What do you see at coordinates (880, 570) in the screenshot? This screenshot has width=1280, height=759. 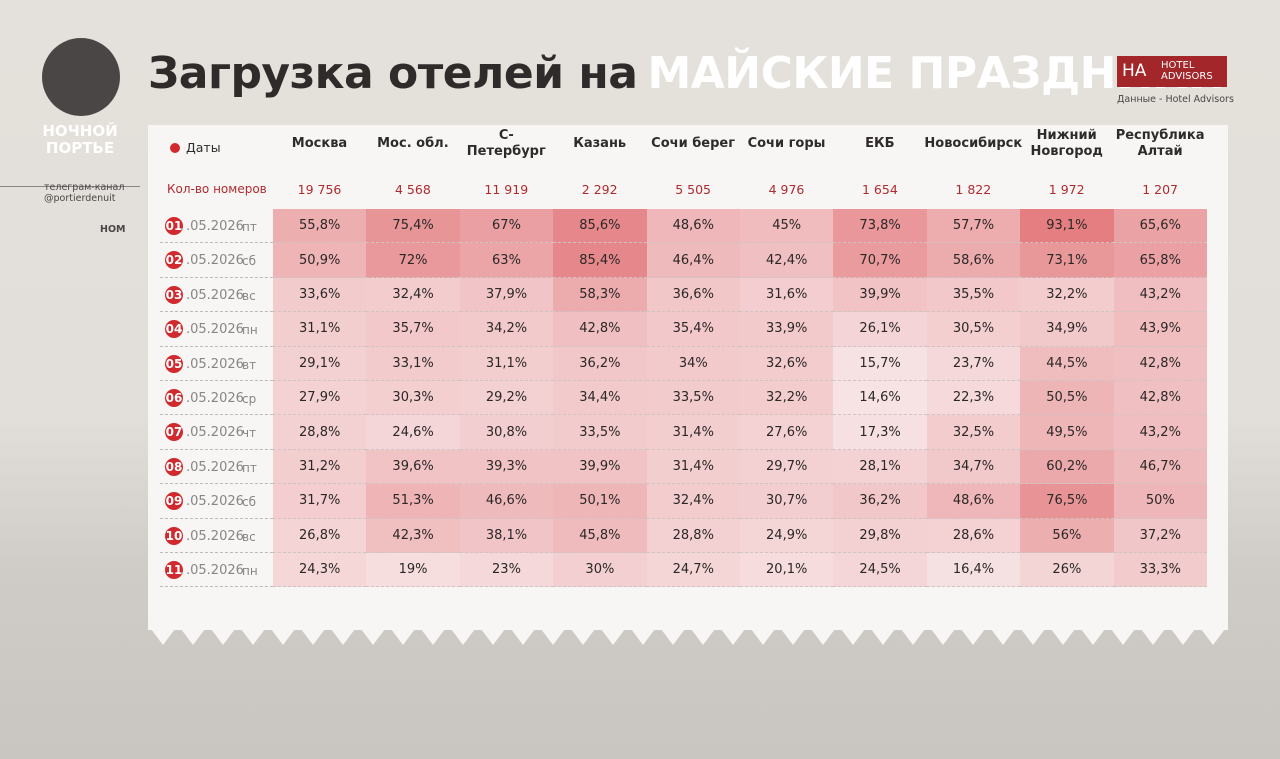 I see `cell: 24,5%` at bounding box center [880, 570].